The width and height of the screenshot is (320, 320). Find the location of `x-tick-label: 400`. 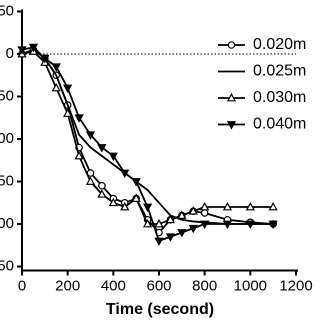

x-tick-label: 400 is located at coordinates (113, 285).